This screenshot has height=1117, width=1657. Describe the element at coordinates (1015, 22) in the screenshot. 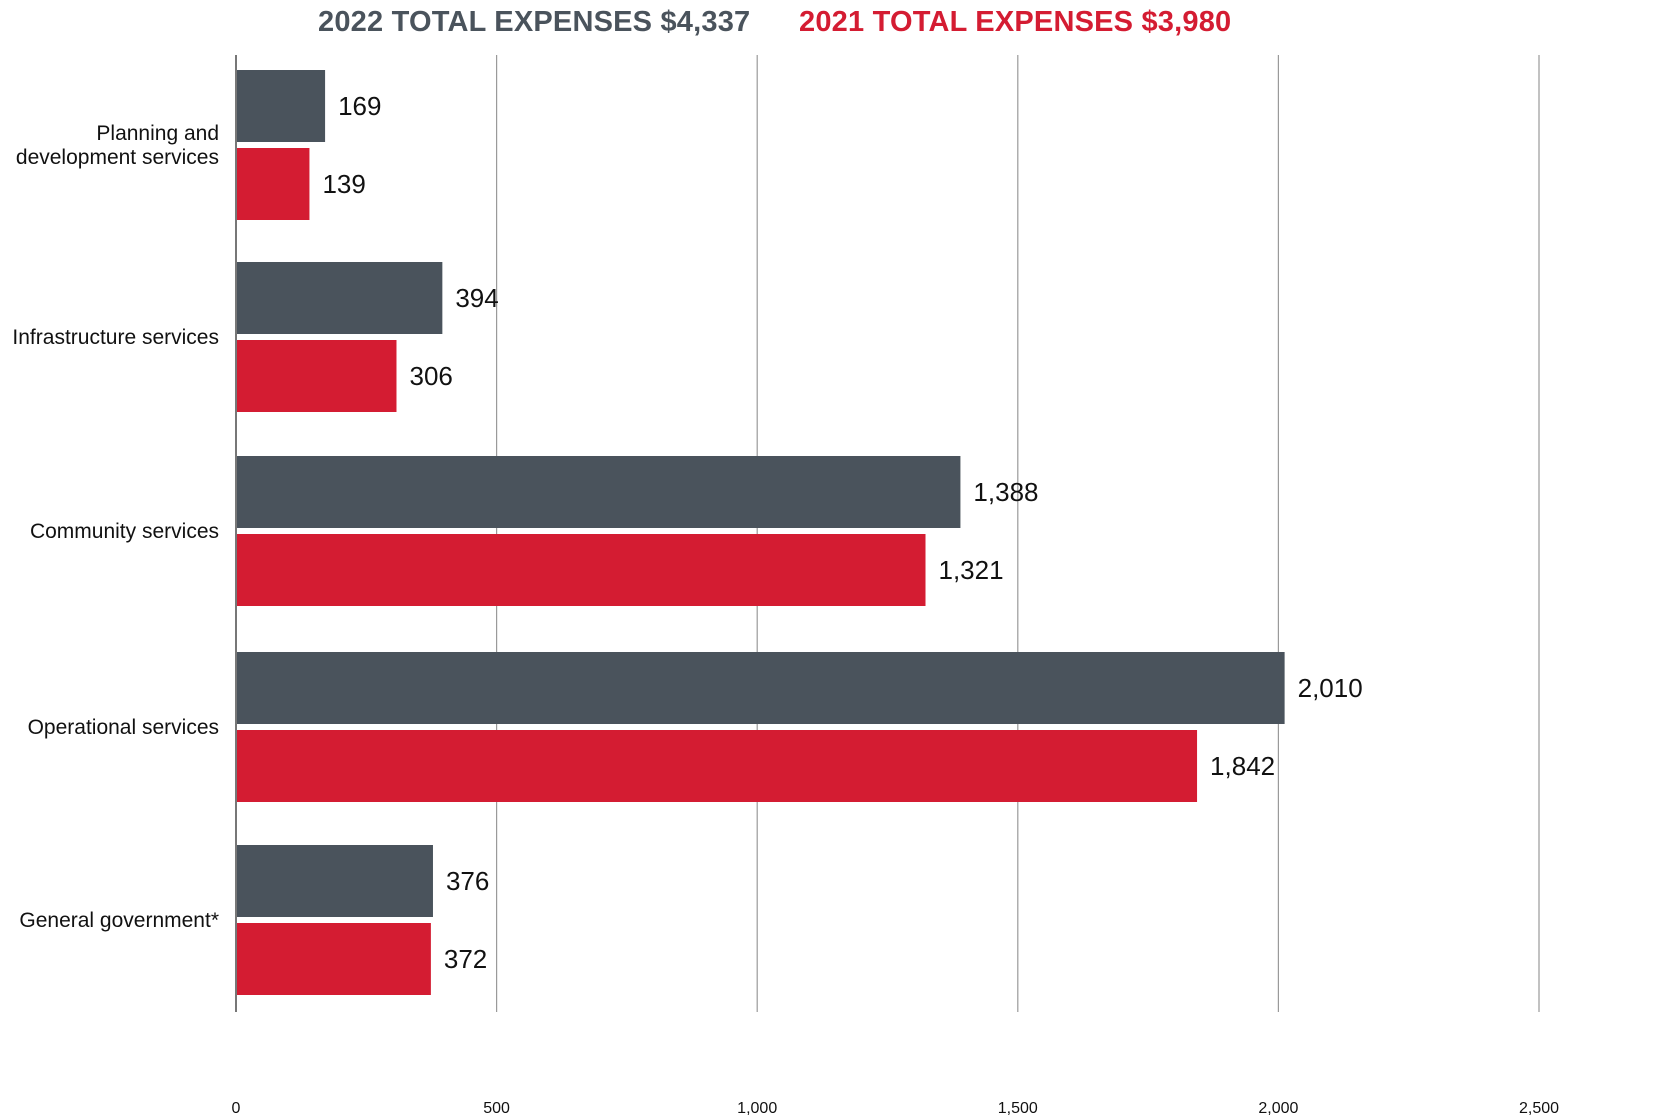

I see `legend-item-2021: 2021 TOTAL EXPENSES $3,980` at that location.